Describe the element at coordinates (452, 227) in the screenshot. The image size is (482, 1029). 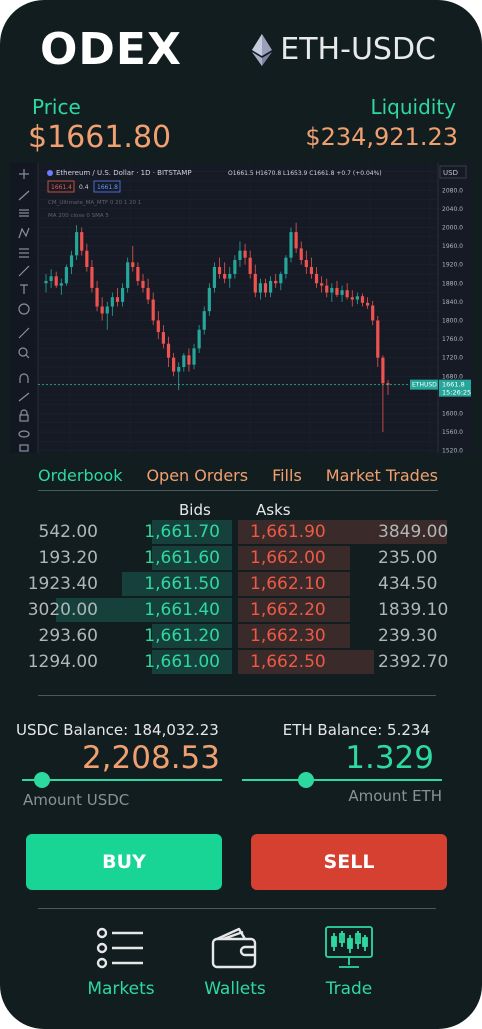
I see `price-tick-label: 2000.0` at that location.